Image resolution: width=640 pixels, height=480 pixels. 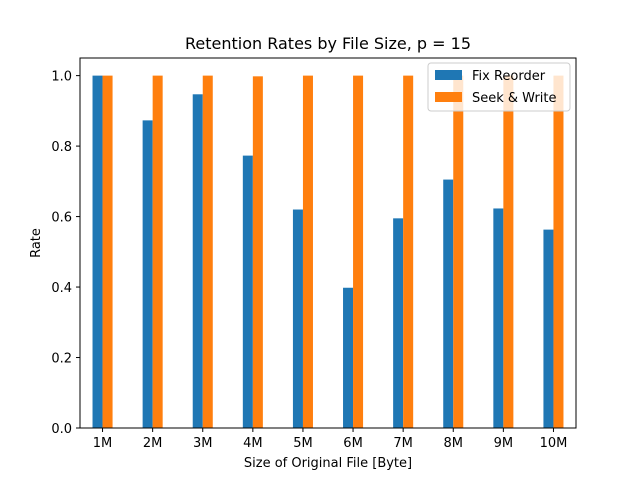 I want to click on y-axis: 0.0 0.2 0.4 0.6 0.8 1.0, so click(x=65, y=253).